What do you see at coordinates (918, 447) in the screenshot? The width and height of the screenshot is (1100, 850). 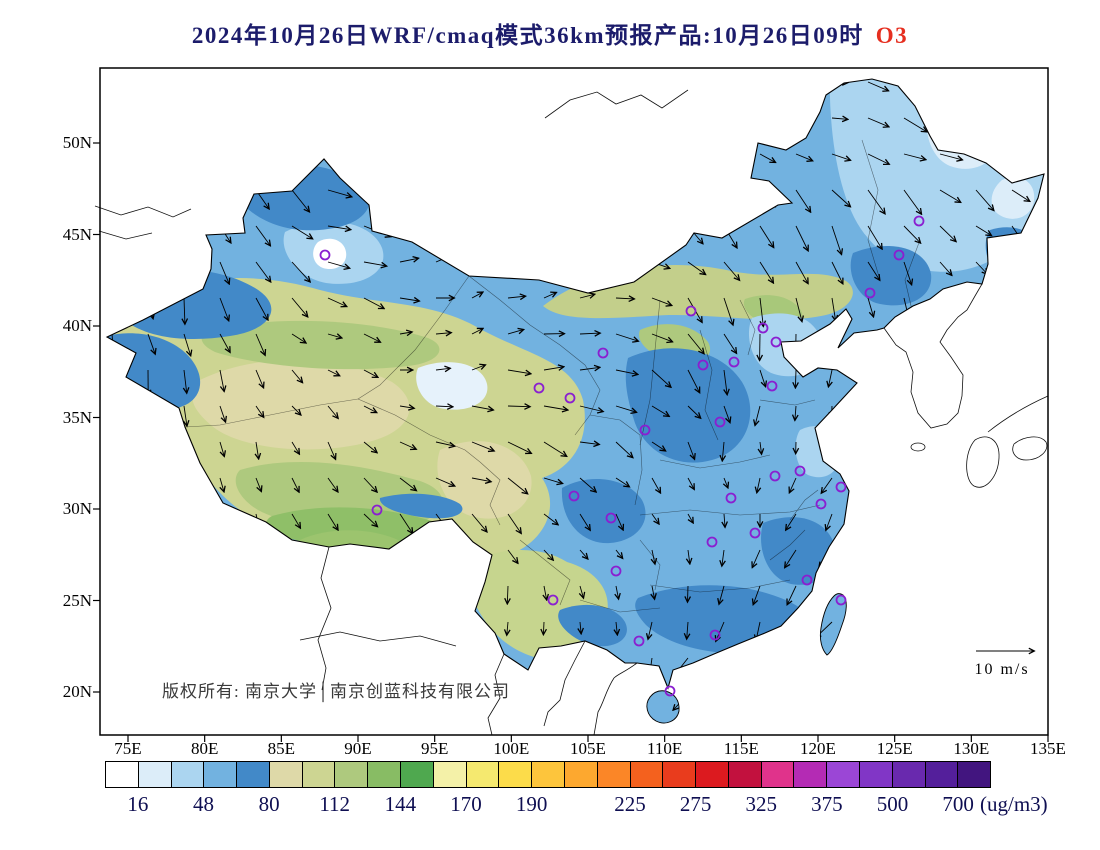 I see `jeju-island-outline` at bounding box center [918, 447].